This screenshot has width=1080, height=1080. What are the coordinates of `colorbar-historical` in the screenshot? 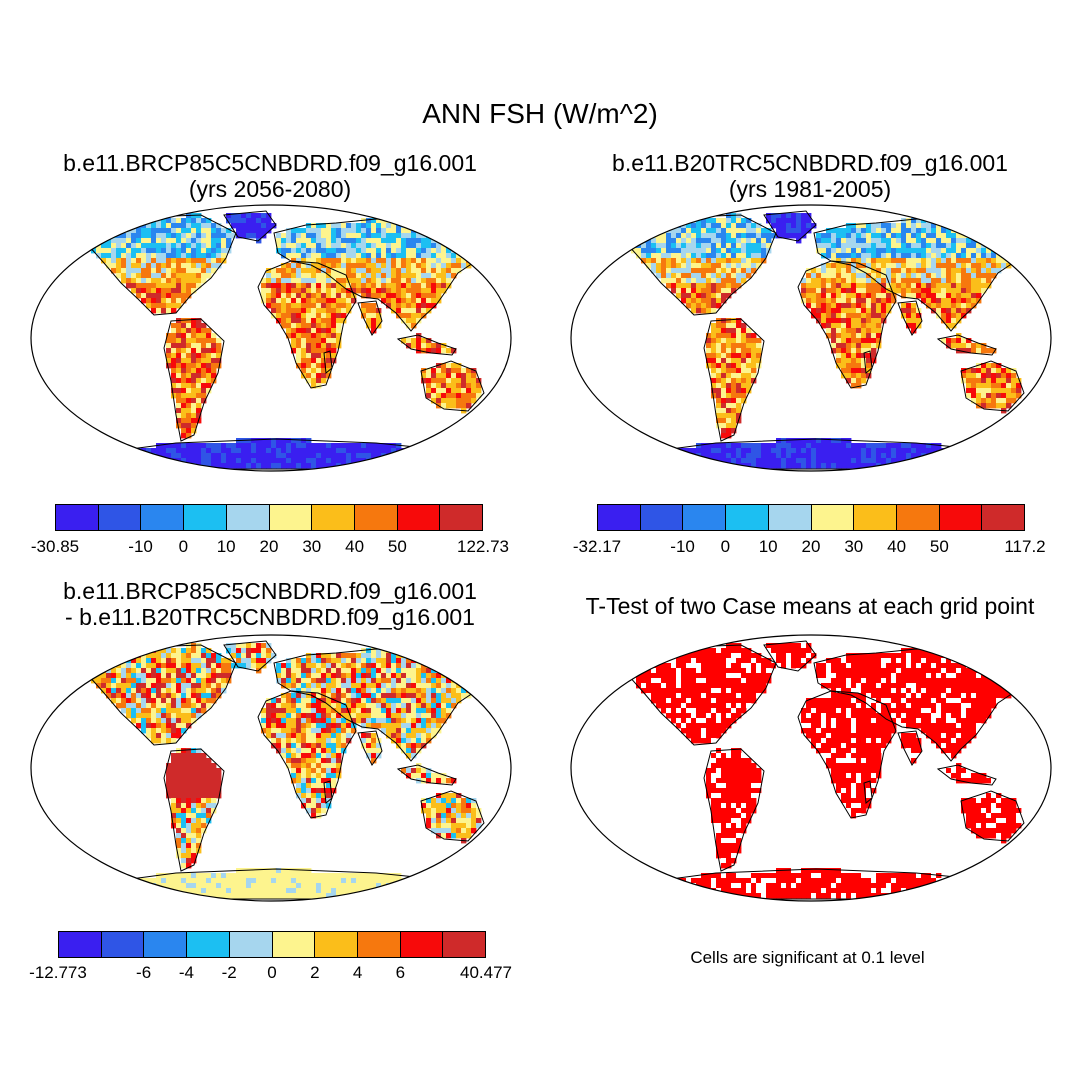 It's located at (811, 517).